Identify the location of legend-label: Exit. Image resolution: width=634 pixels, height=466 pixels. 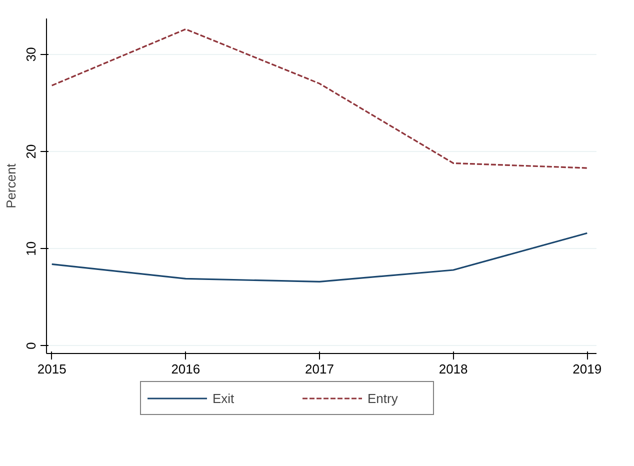
(224, 398).